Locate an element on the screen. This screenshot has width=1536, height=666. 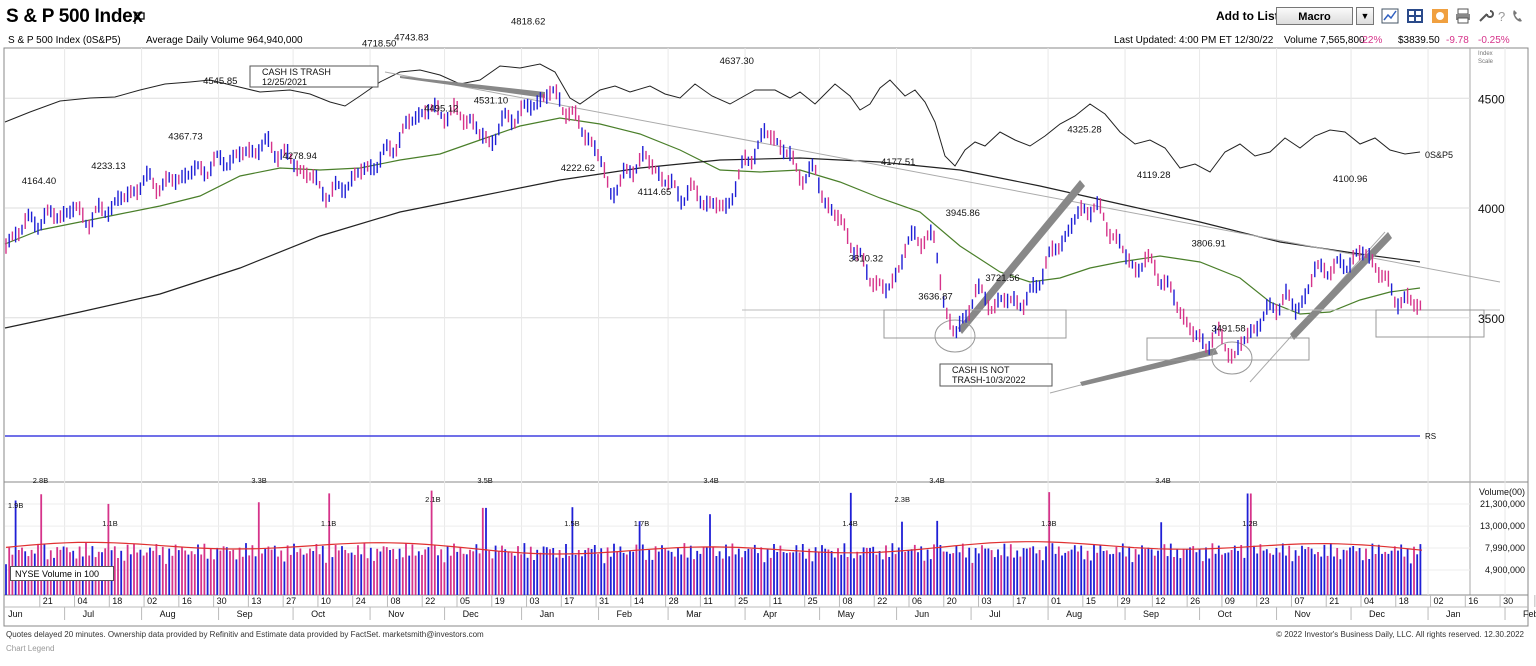
rs-series-label: 0S&P5 is located at coordinates (1439, 155).